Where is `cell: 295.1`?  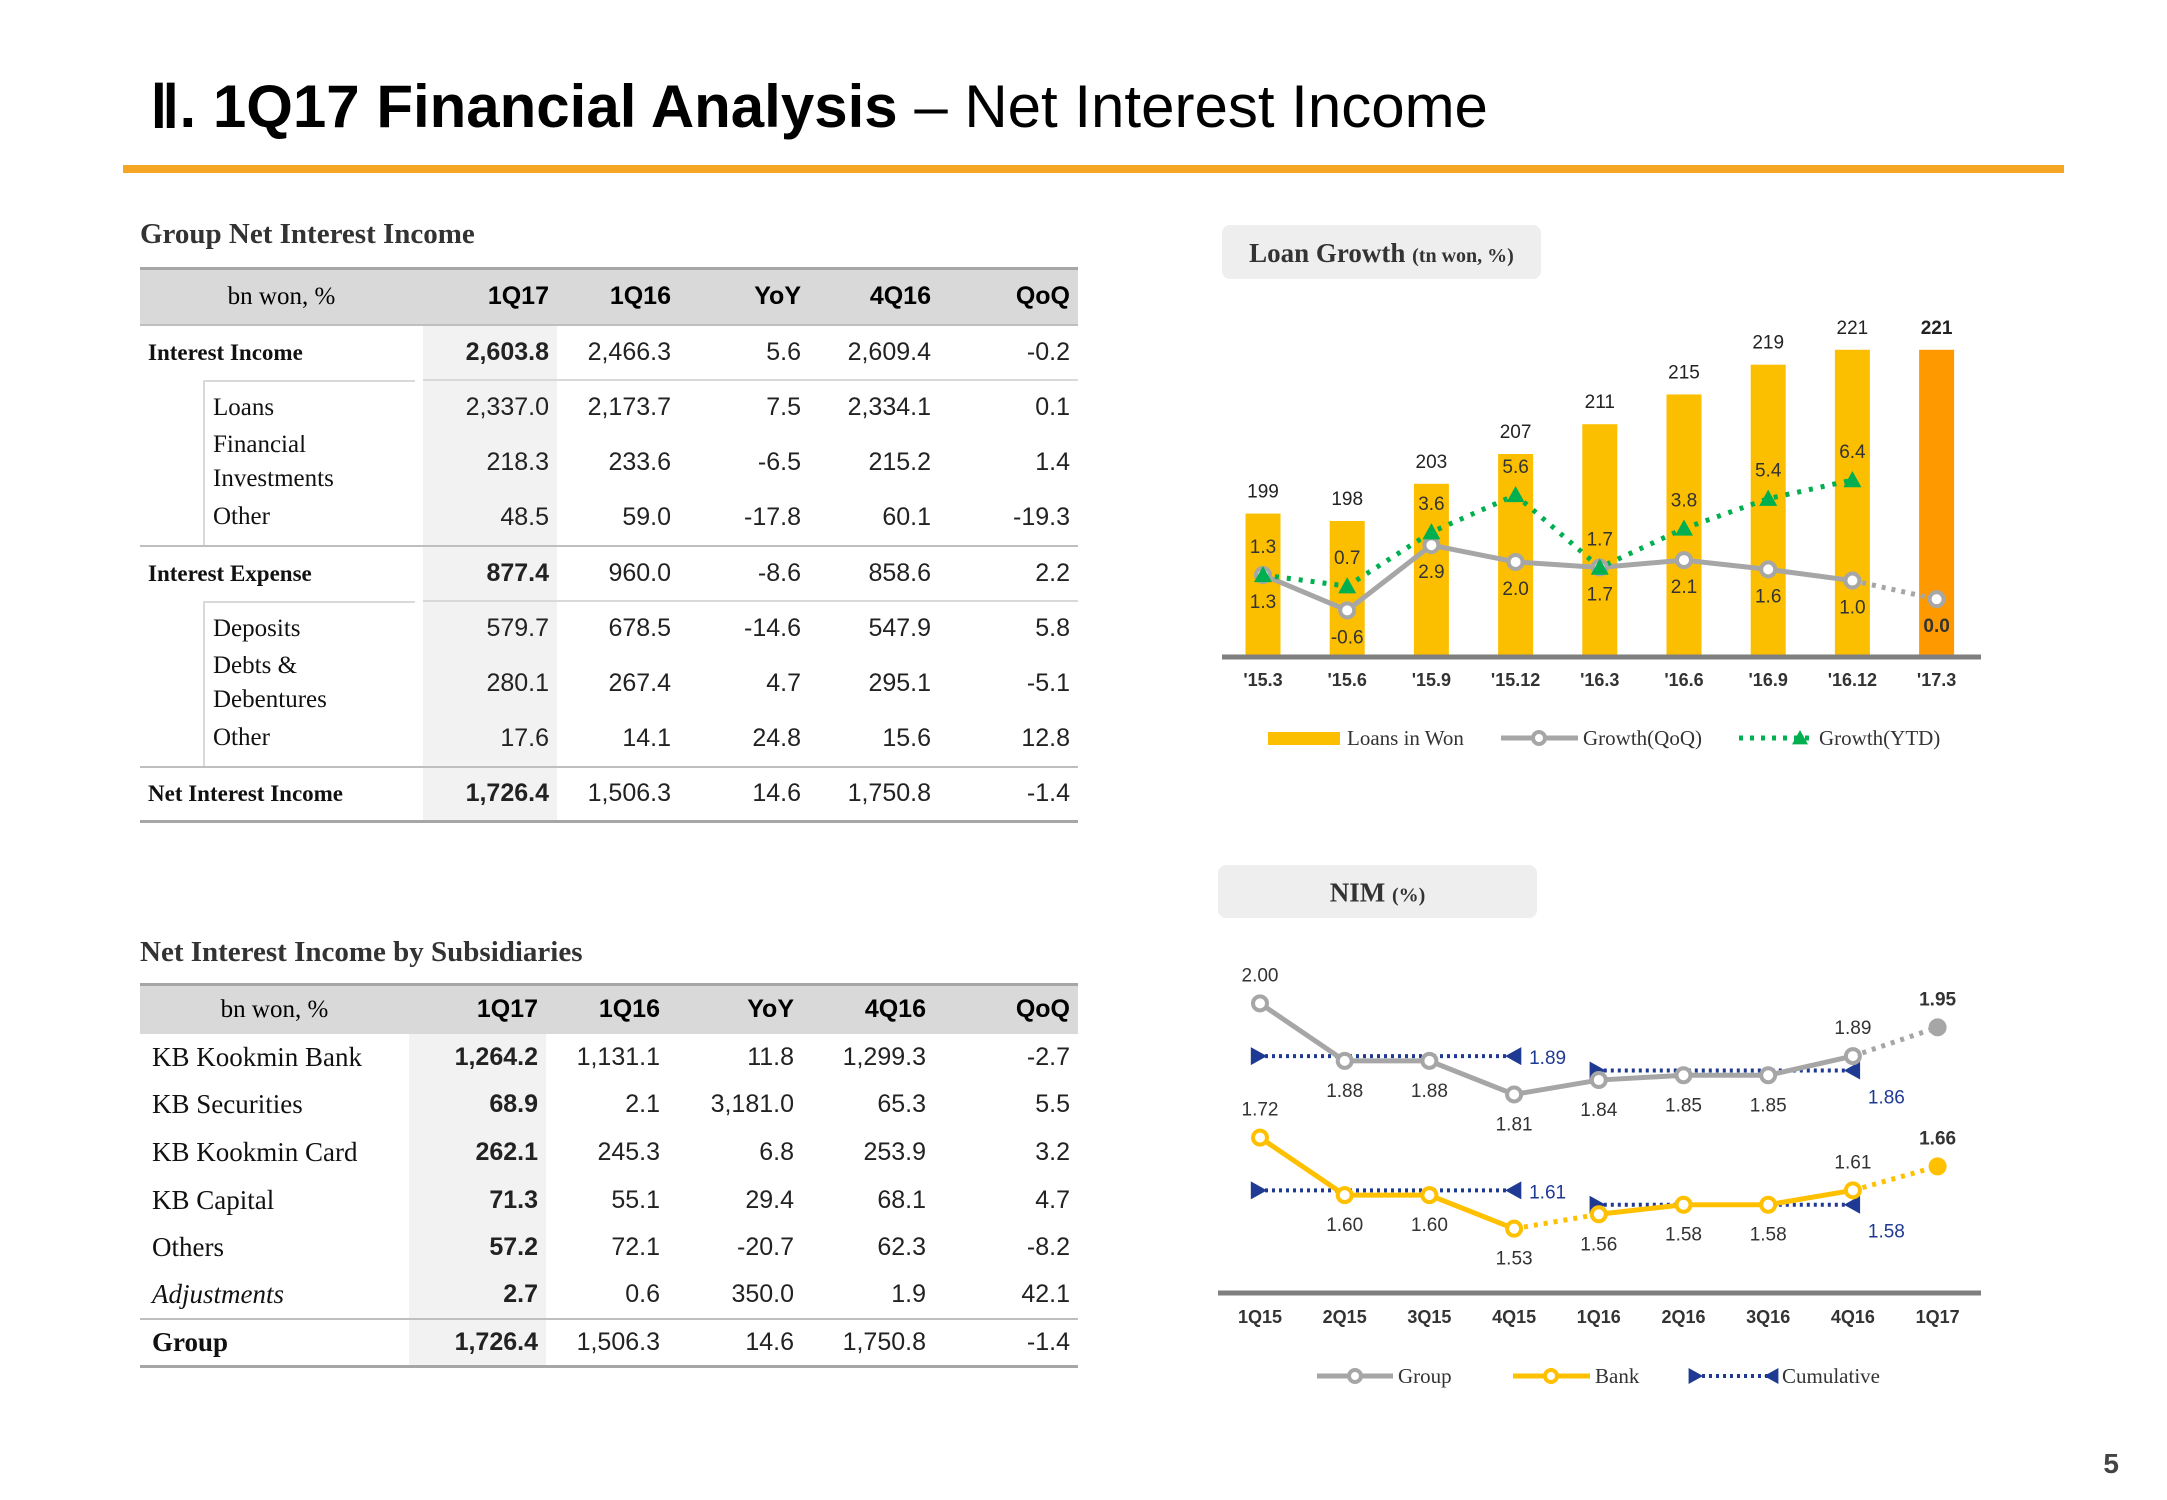
cell: 295.1 is located at coordinates (899, 682).